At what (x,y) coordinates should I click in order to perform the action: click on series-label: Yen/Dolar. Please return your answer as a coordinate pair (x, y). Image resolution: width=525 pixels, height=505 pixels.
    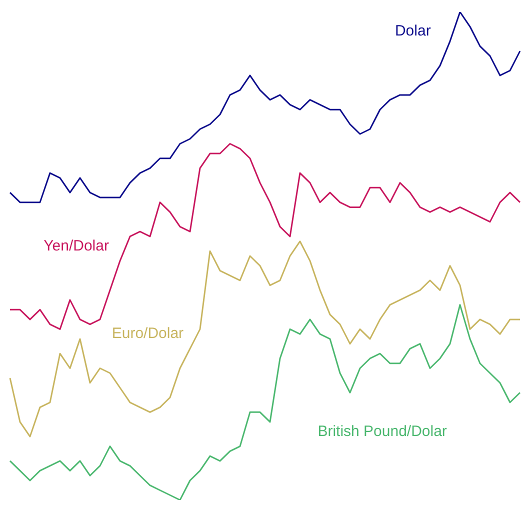
    Looking at the image, I should click on (76, 245).